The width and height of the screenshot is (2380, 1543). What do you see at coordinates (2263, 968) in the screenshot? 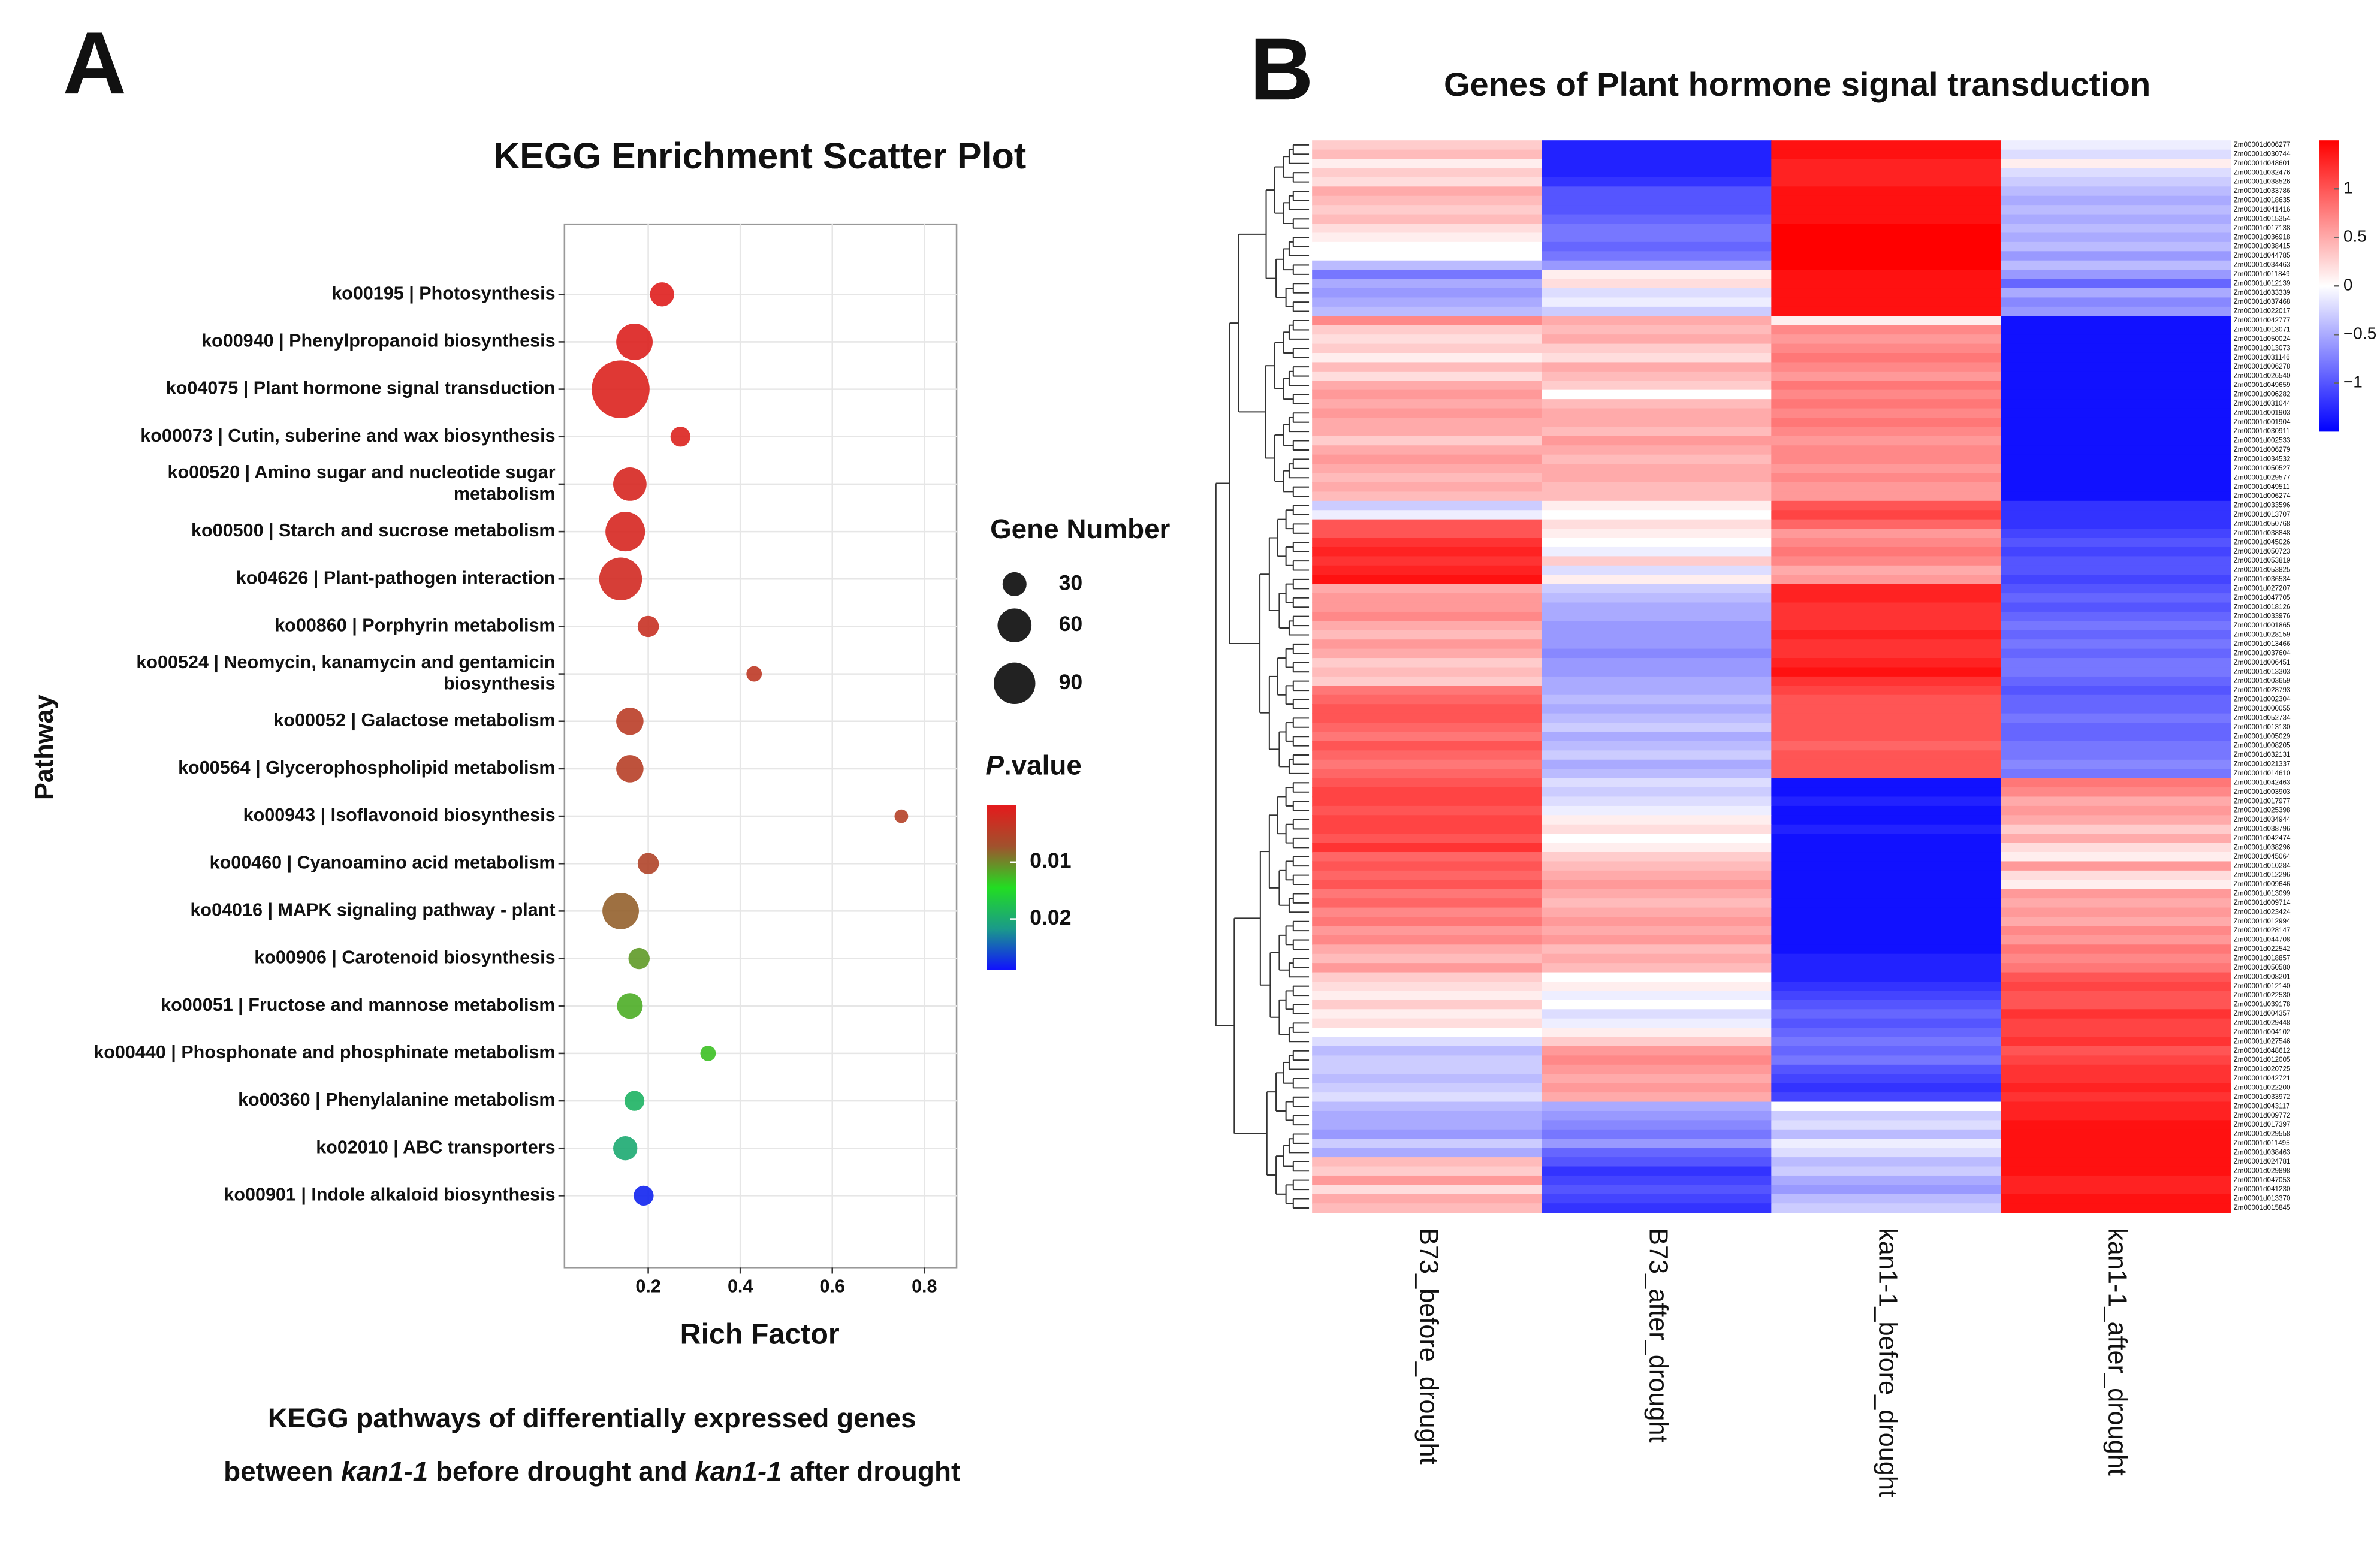
I see `row-label: Zm00001d050580` at bounding box center [2263, 968].